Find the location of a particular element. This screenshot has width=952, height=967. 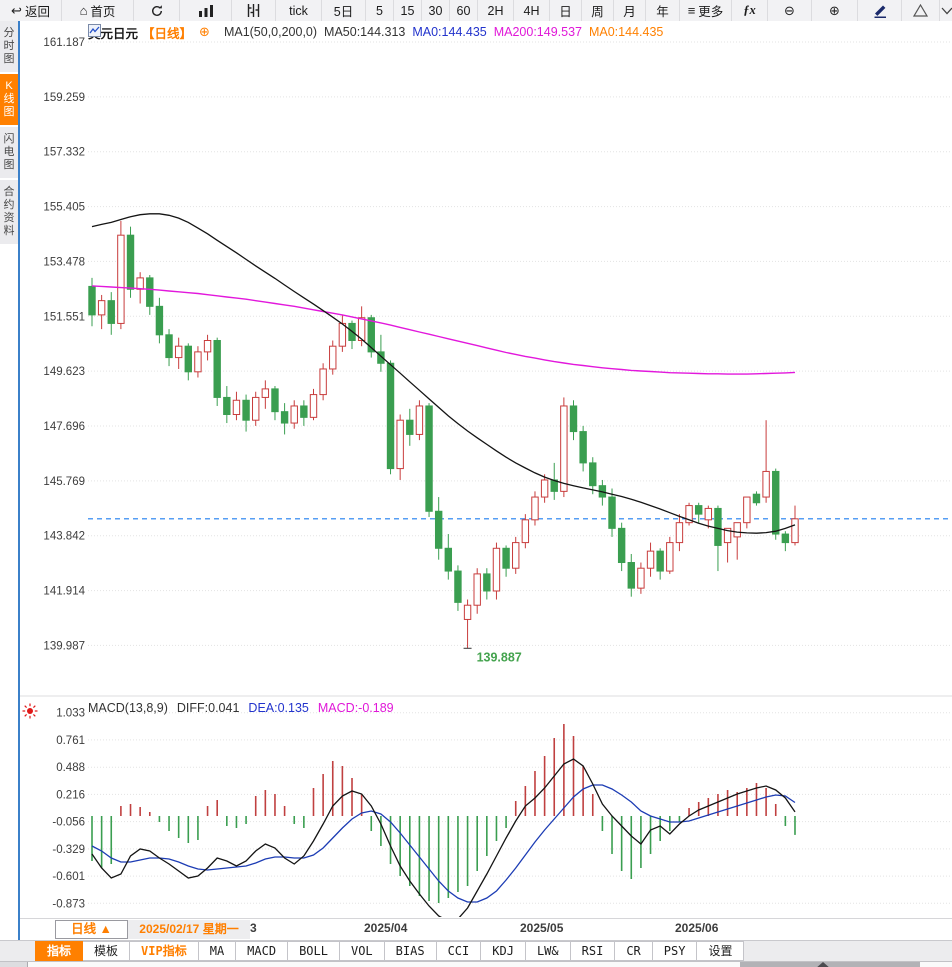

diff-line is located at coordinates (443, 837).